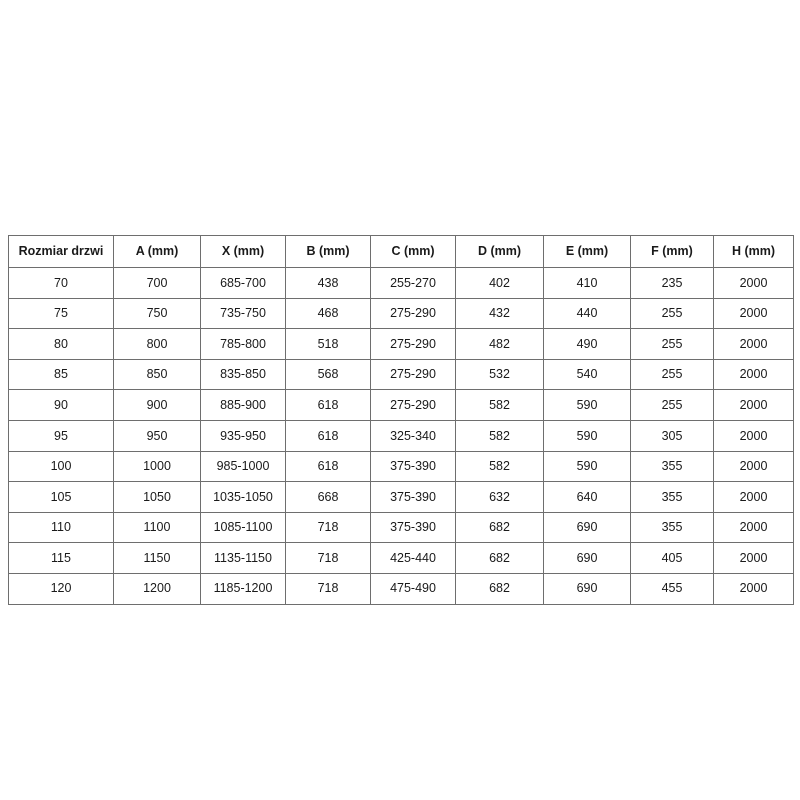 The image size is (800, 800). Describe the element at coordinates (61, 344) in the screenshot. I see `table-cell: 80` at that location.